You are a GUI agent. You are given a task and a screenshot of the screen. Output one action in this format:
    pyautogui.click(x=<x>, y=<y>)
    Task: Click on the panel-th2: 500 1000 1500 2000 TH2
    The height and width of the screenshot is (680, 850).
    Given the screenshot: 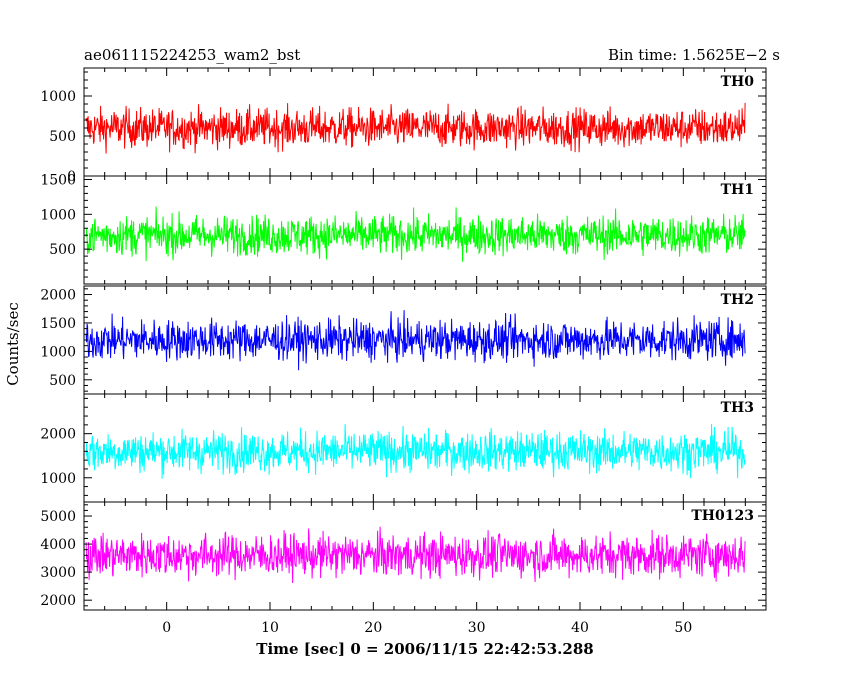 What is the action you would take?
    pyautogui.click(x=403, y=340)
    